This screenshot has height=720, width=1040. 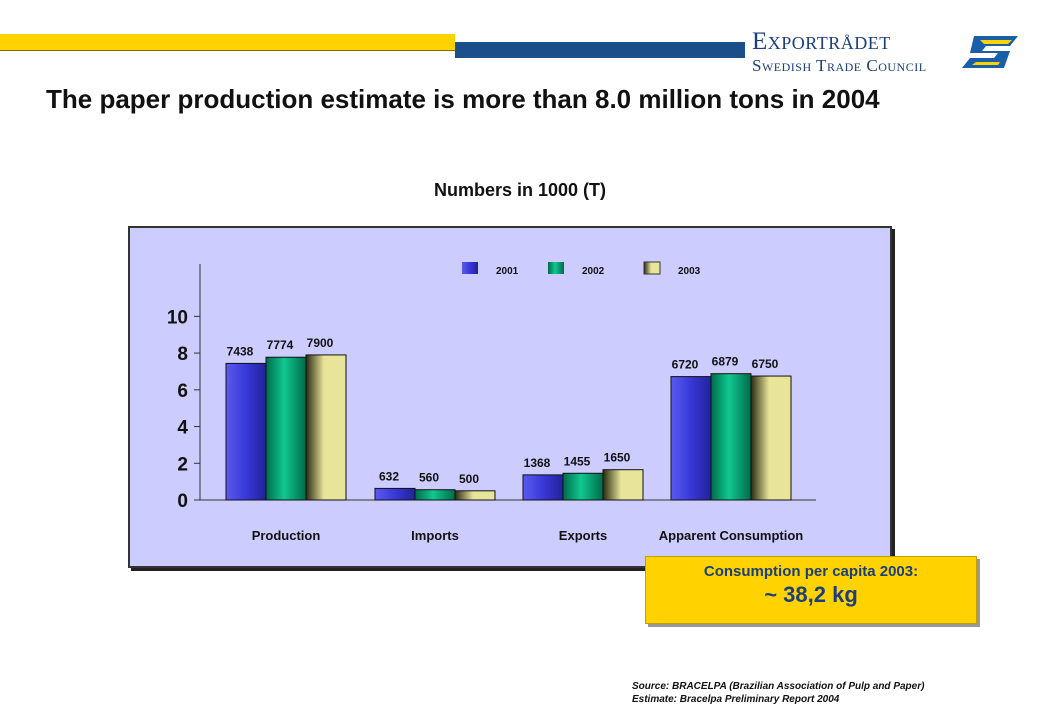 What do you see at coordinates (182, 391) in the screenshot?
I see `y-tick-label: 6` at bounding box center [182, 391].